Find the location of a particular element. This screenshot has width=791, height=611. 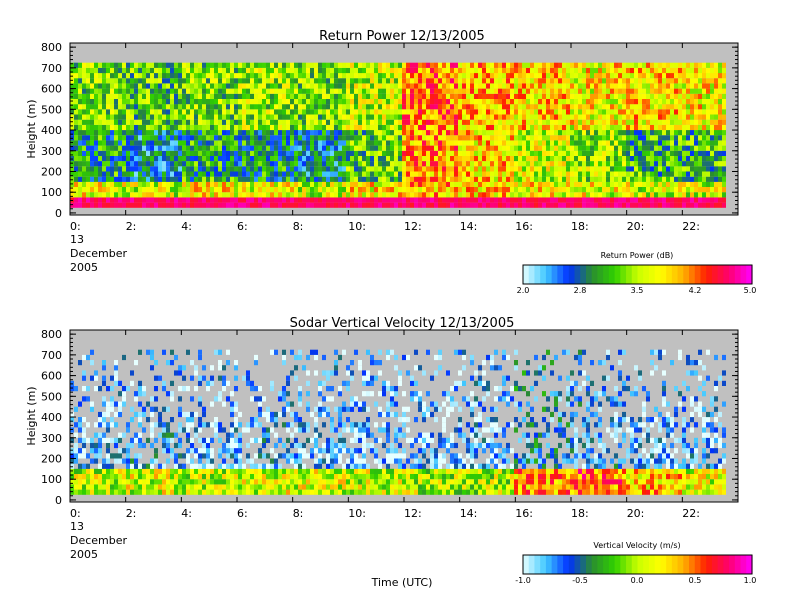

chart-title: Sodar Vertical Velocity 12/13/2005 is located at coordinates (402, 323).